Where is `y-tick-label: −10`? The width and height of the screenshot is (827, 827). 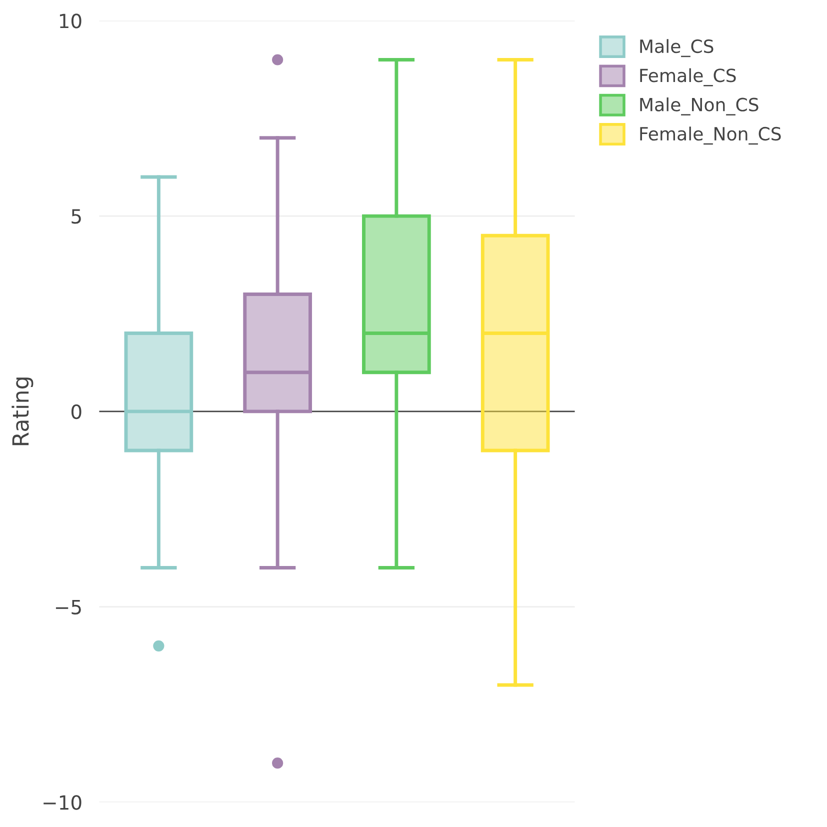 y-tick-label: −10 is located at coordinates (63, 802).